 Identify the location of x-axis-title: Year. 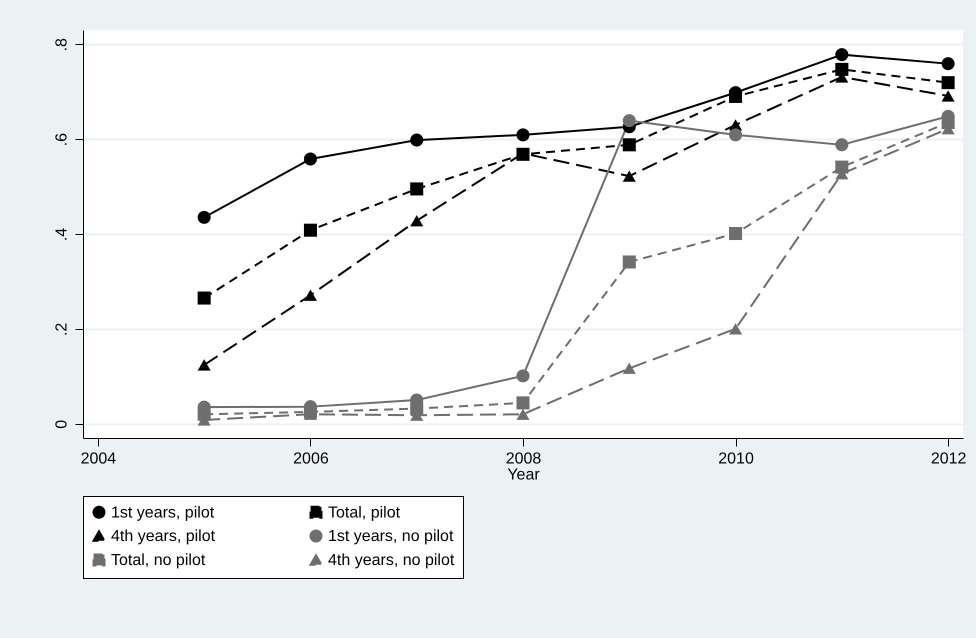
(523, 475).